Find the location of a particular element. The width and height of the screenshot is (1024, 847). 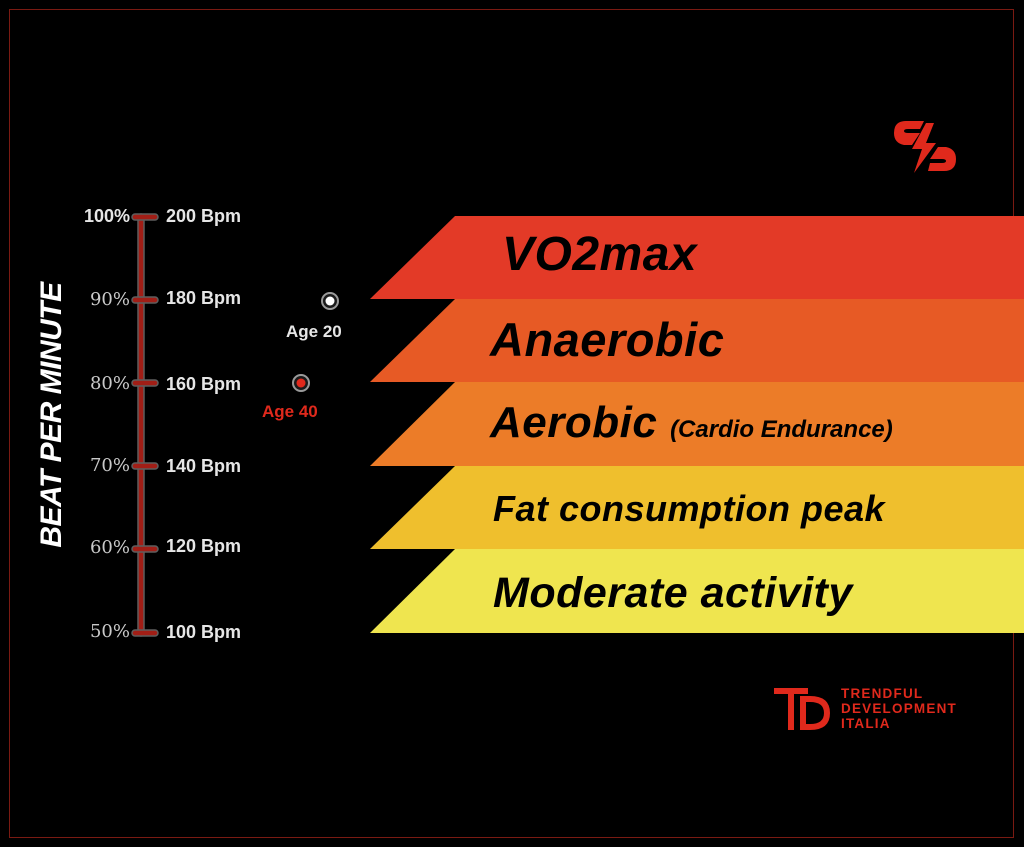

zone-label-moderate: Moderate activity is located at coordinates (673, 593).